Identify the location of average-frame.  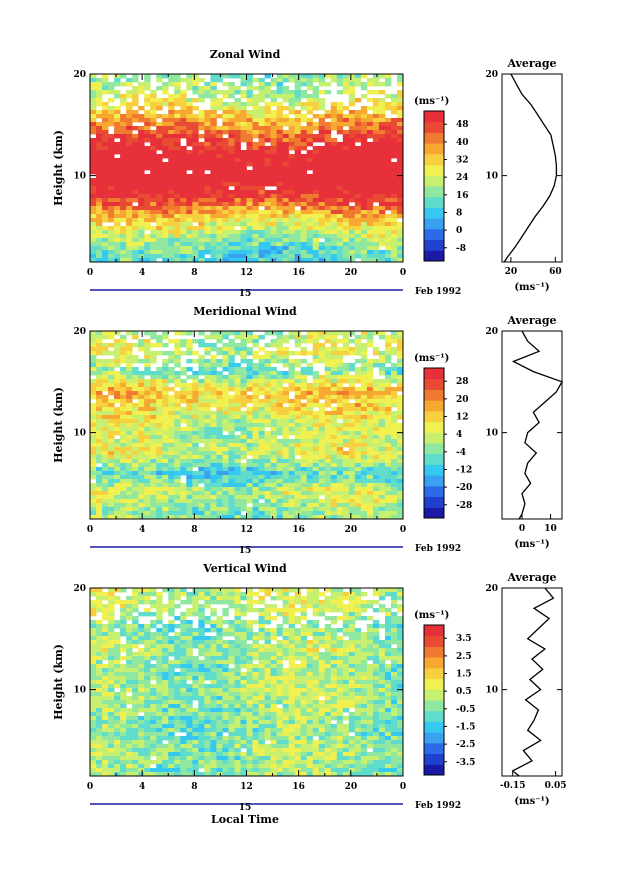
(532, 425).